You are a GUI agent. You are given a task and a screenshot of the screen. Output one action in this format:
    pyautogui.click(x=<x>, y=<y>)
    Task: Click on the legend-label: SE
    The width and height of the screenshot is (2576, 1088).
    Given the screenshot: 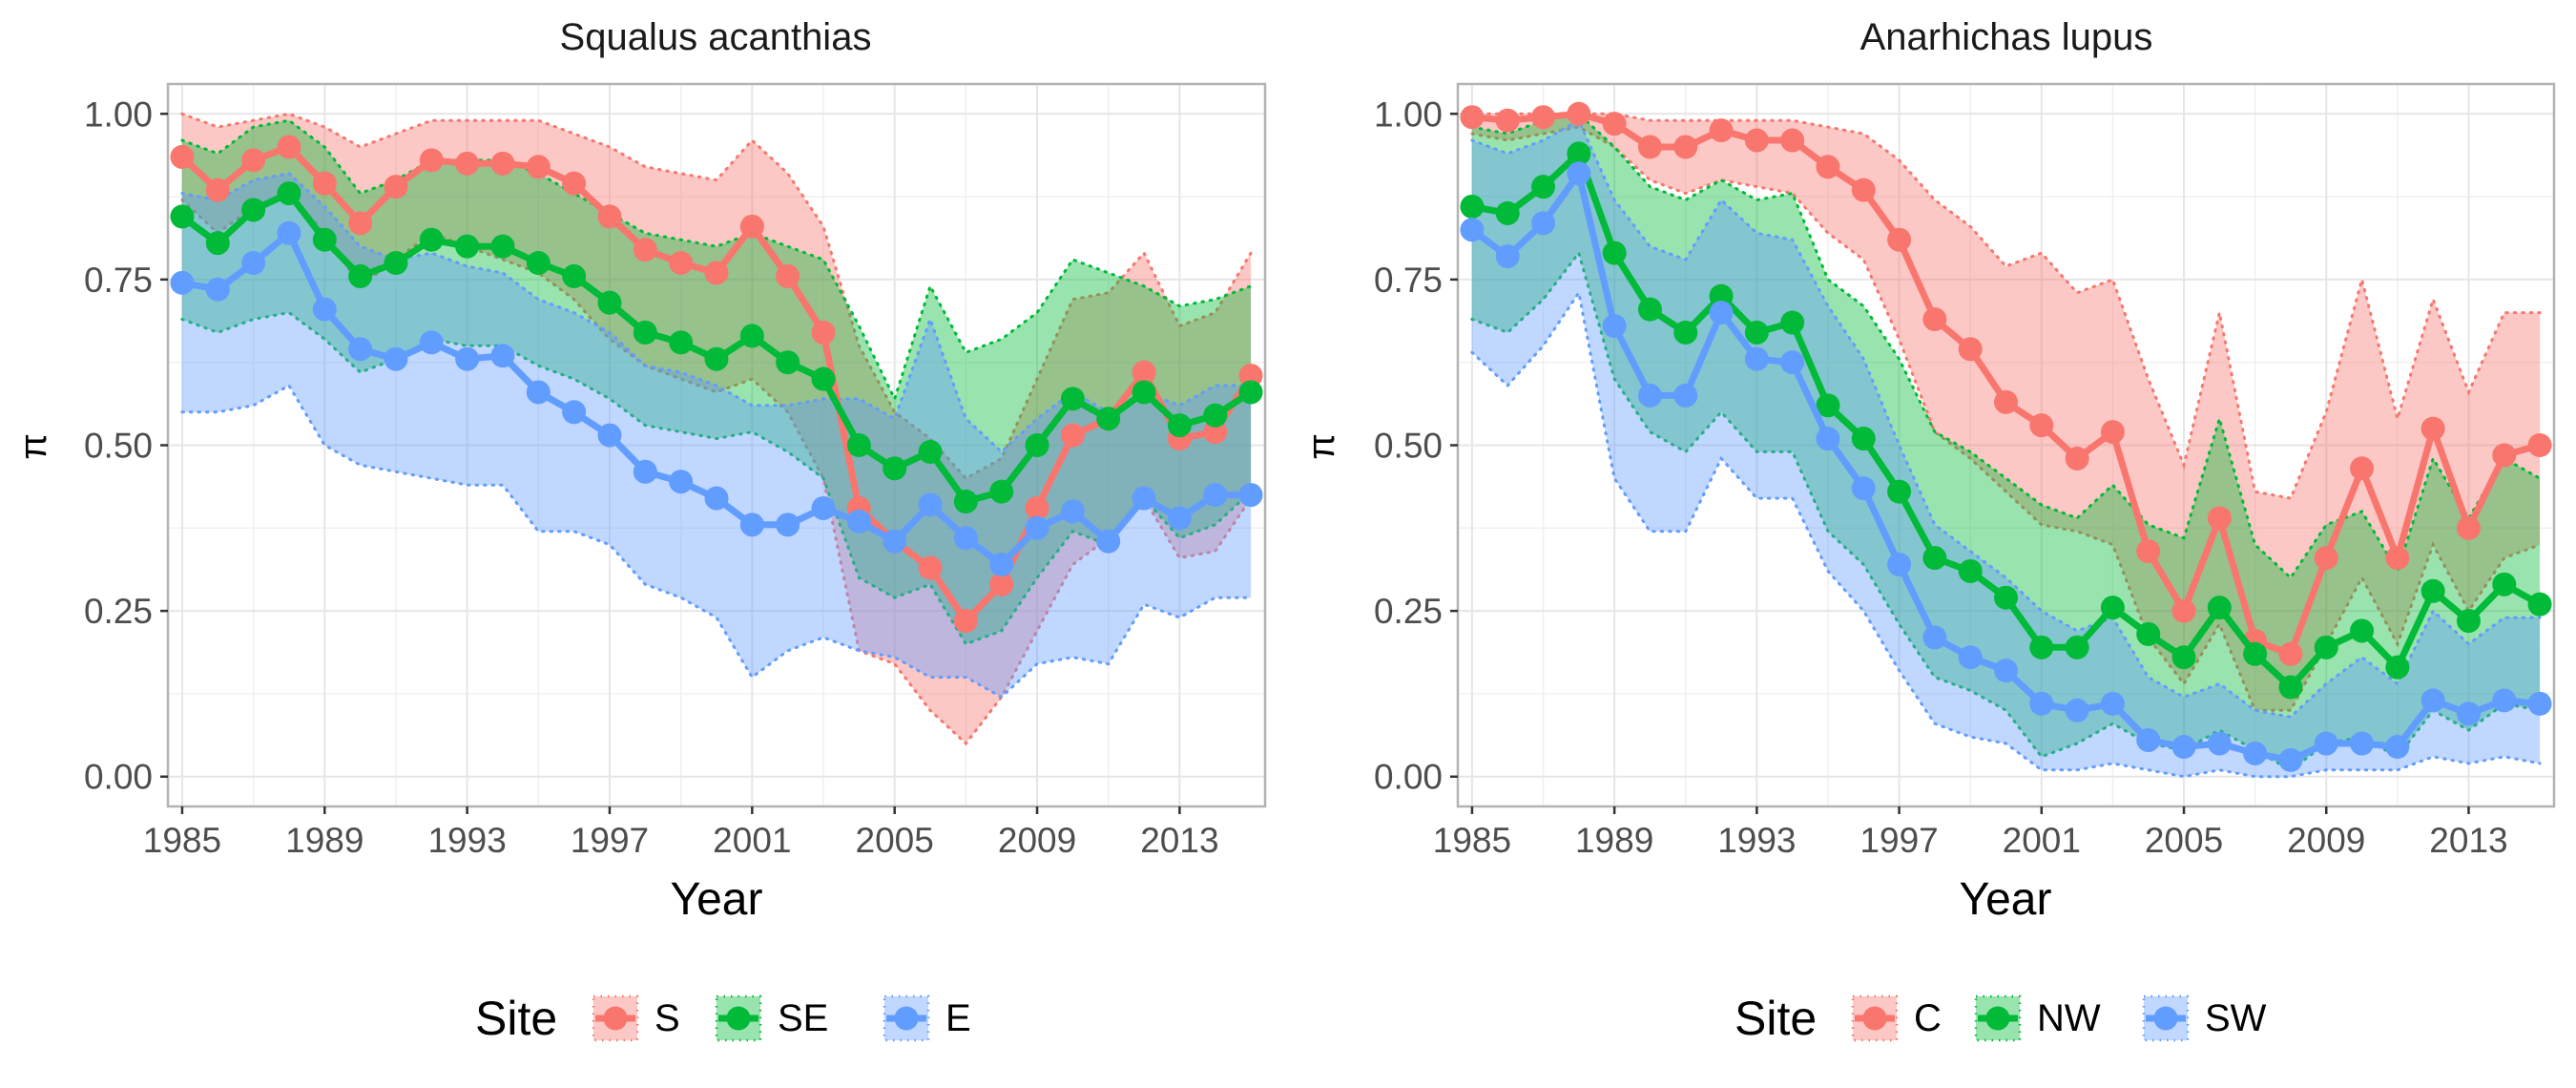 What is the action you would take?
    pyautogui.click(x=803, y=1018)
    